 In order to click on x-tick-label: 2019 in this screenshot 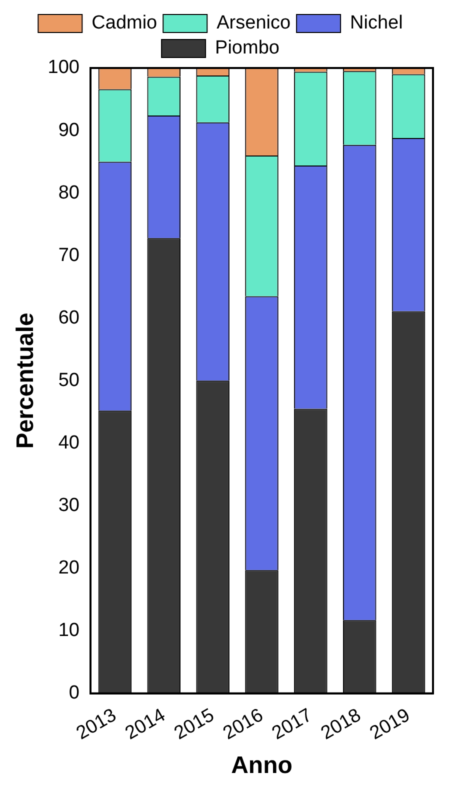, I will do `click(390, 724)`.